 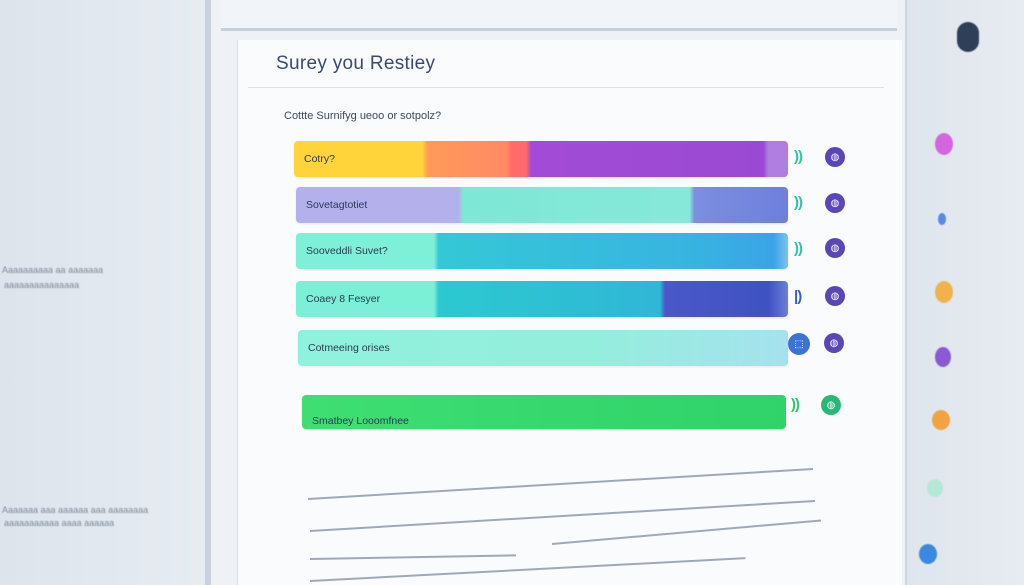 What do you see at coordinates (559, 15) in the screenshot?
I see `window-top-bar` at bounding box center [559, 15].